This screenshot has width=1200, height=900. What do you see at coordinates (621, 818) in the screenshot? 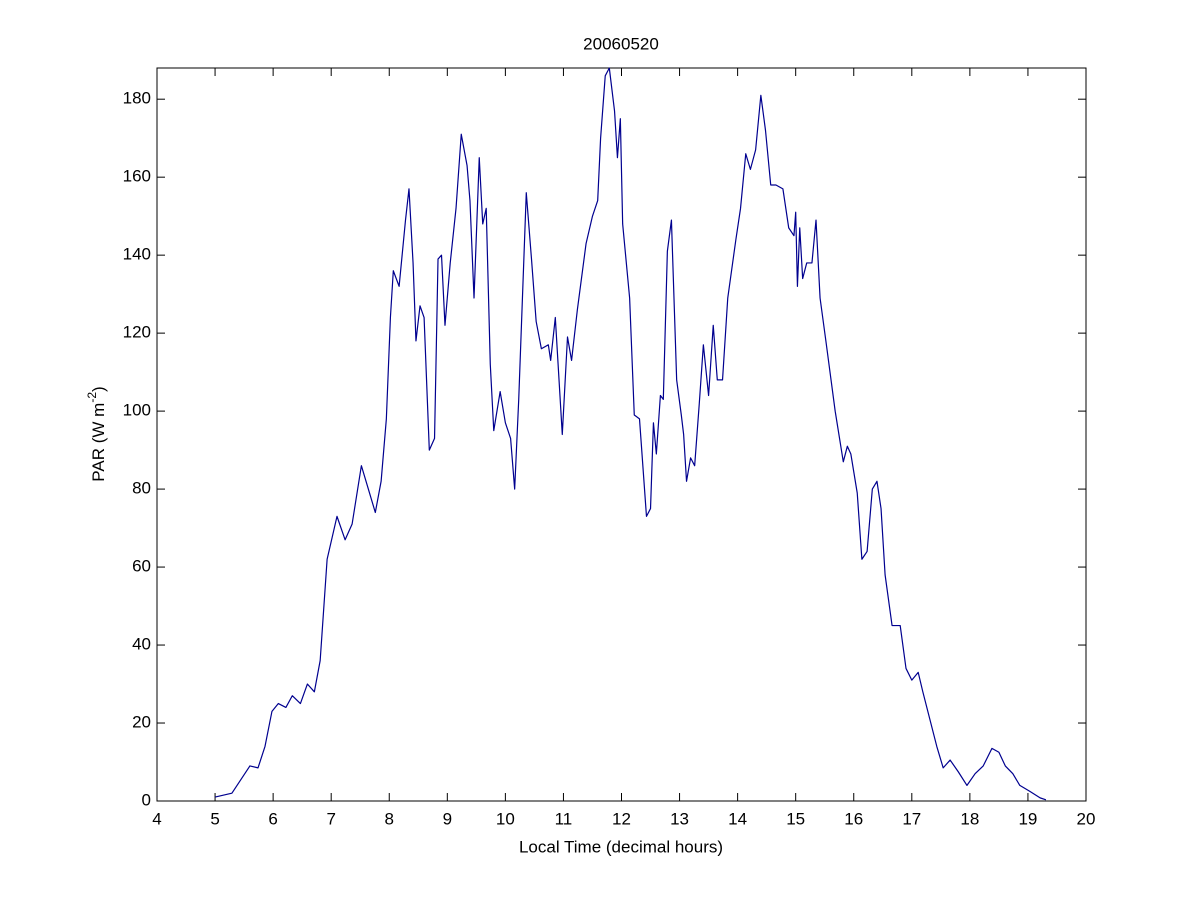
I see `x-tick-label: 12` at bounding box center [621, 818].